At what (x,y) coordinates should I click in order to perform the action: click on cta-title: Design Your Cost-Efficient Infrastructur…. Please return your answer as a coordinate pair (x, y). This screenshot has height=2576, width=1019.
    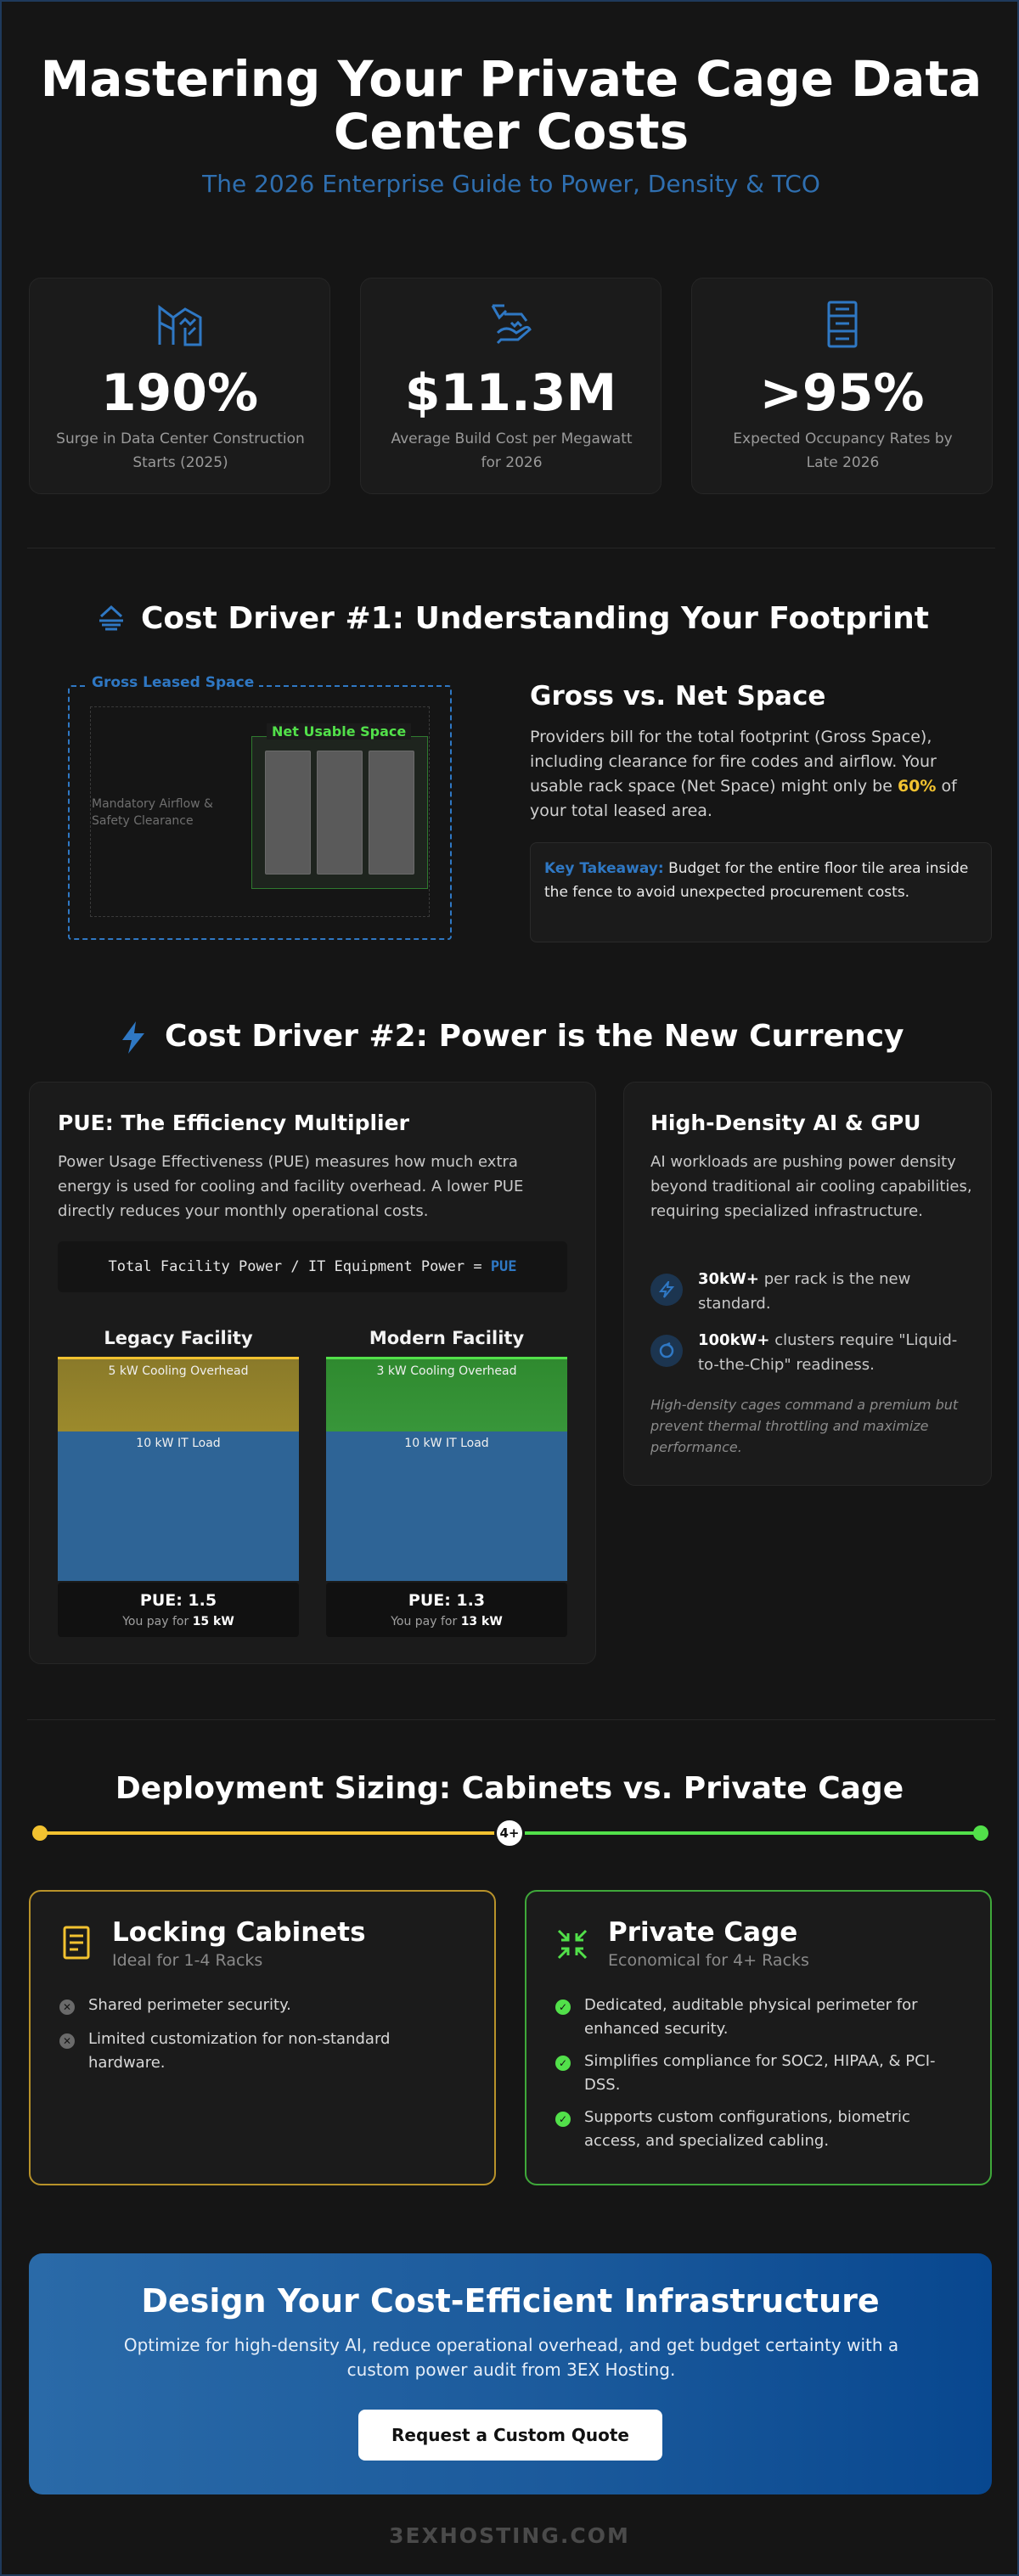
    Looking at the image, I should click on (510, 2301).